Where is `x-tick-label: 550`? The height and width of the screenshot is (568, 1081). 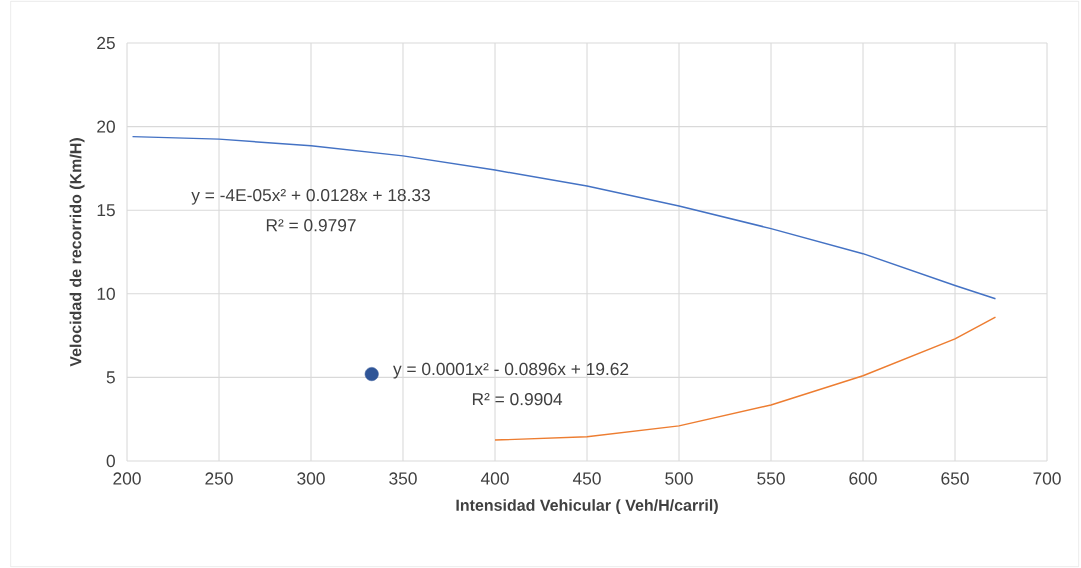 x-tick-label: 550 is located at coordinates (771, 478).